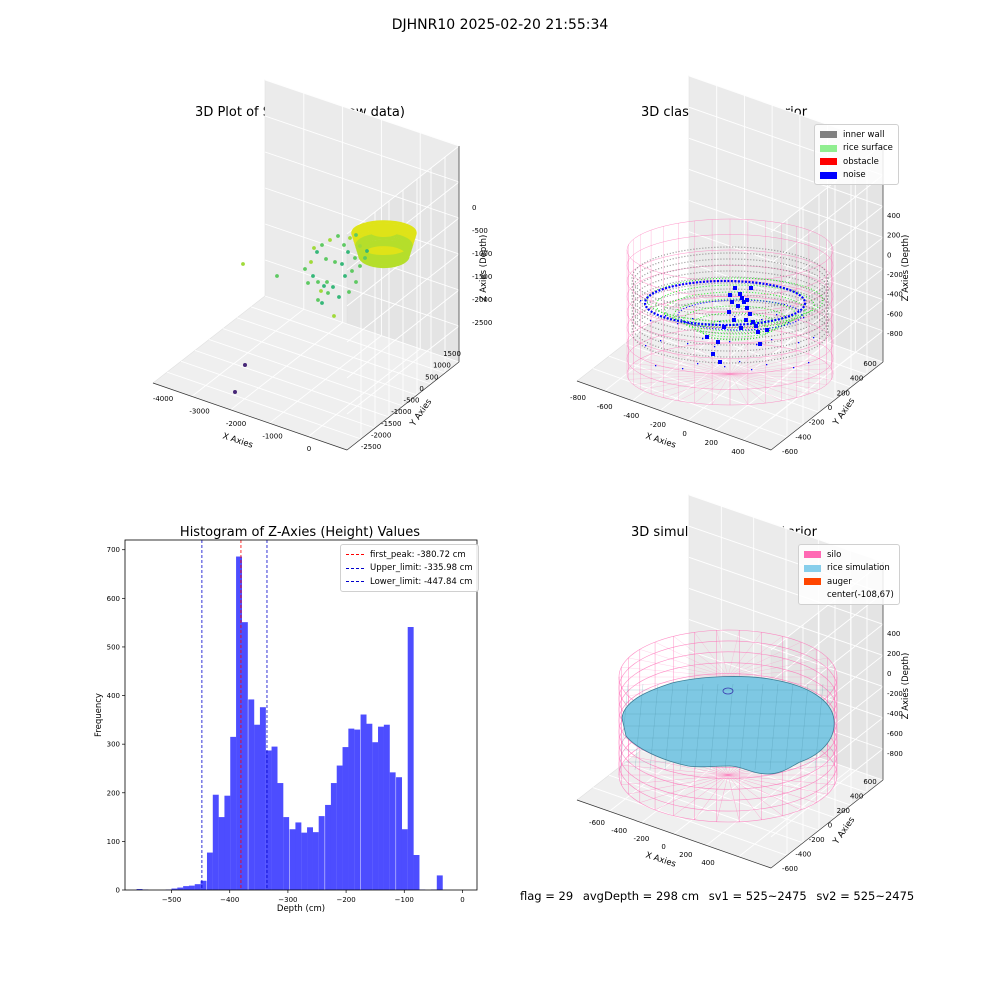 The width and height of the screenshot is (1000, 1000). I want to click on histogram-ylabel: Frequency, so click(99, 715).